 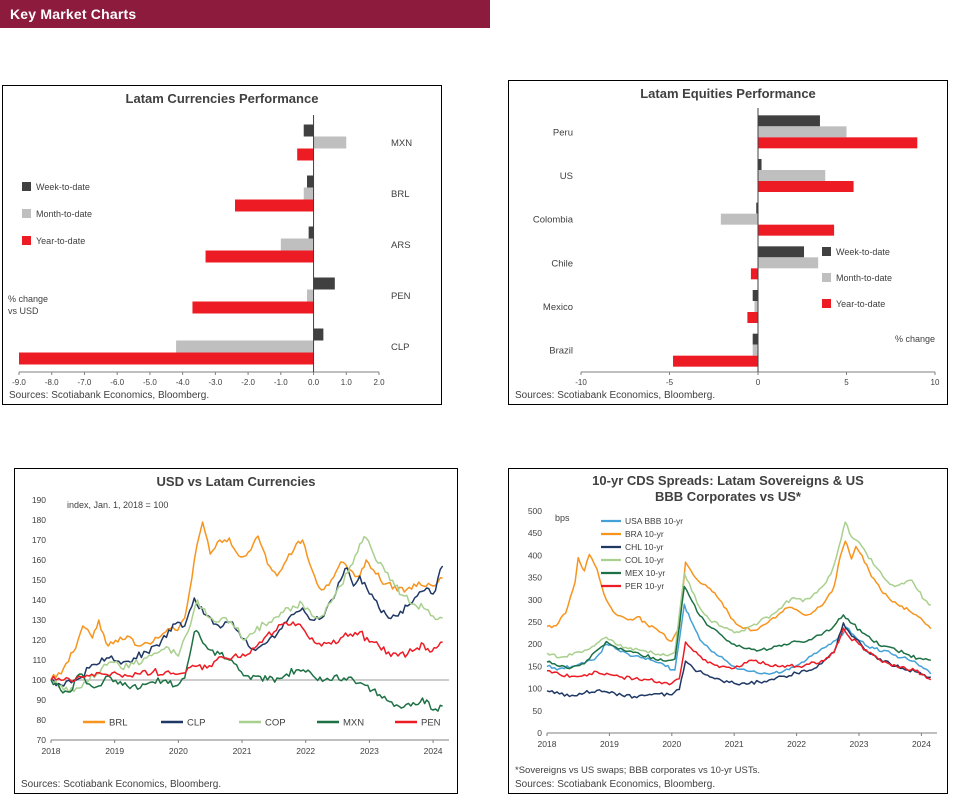 What do you see at coordinates (42, 740) in the screenshot?
I see `svg-text: 70` at bounding box center [42, 740].